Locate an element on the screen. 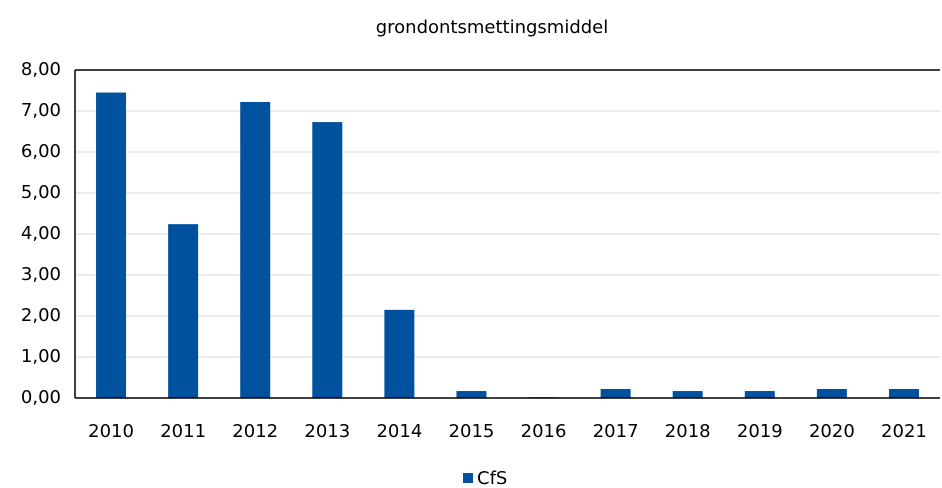  x-tick-label: 2013 is located at coordinates (327, 431).